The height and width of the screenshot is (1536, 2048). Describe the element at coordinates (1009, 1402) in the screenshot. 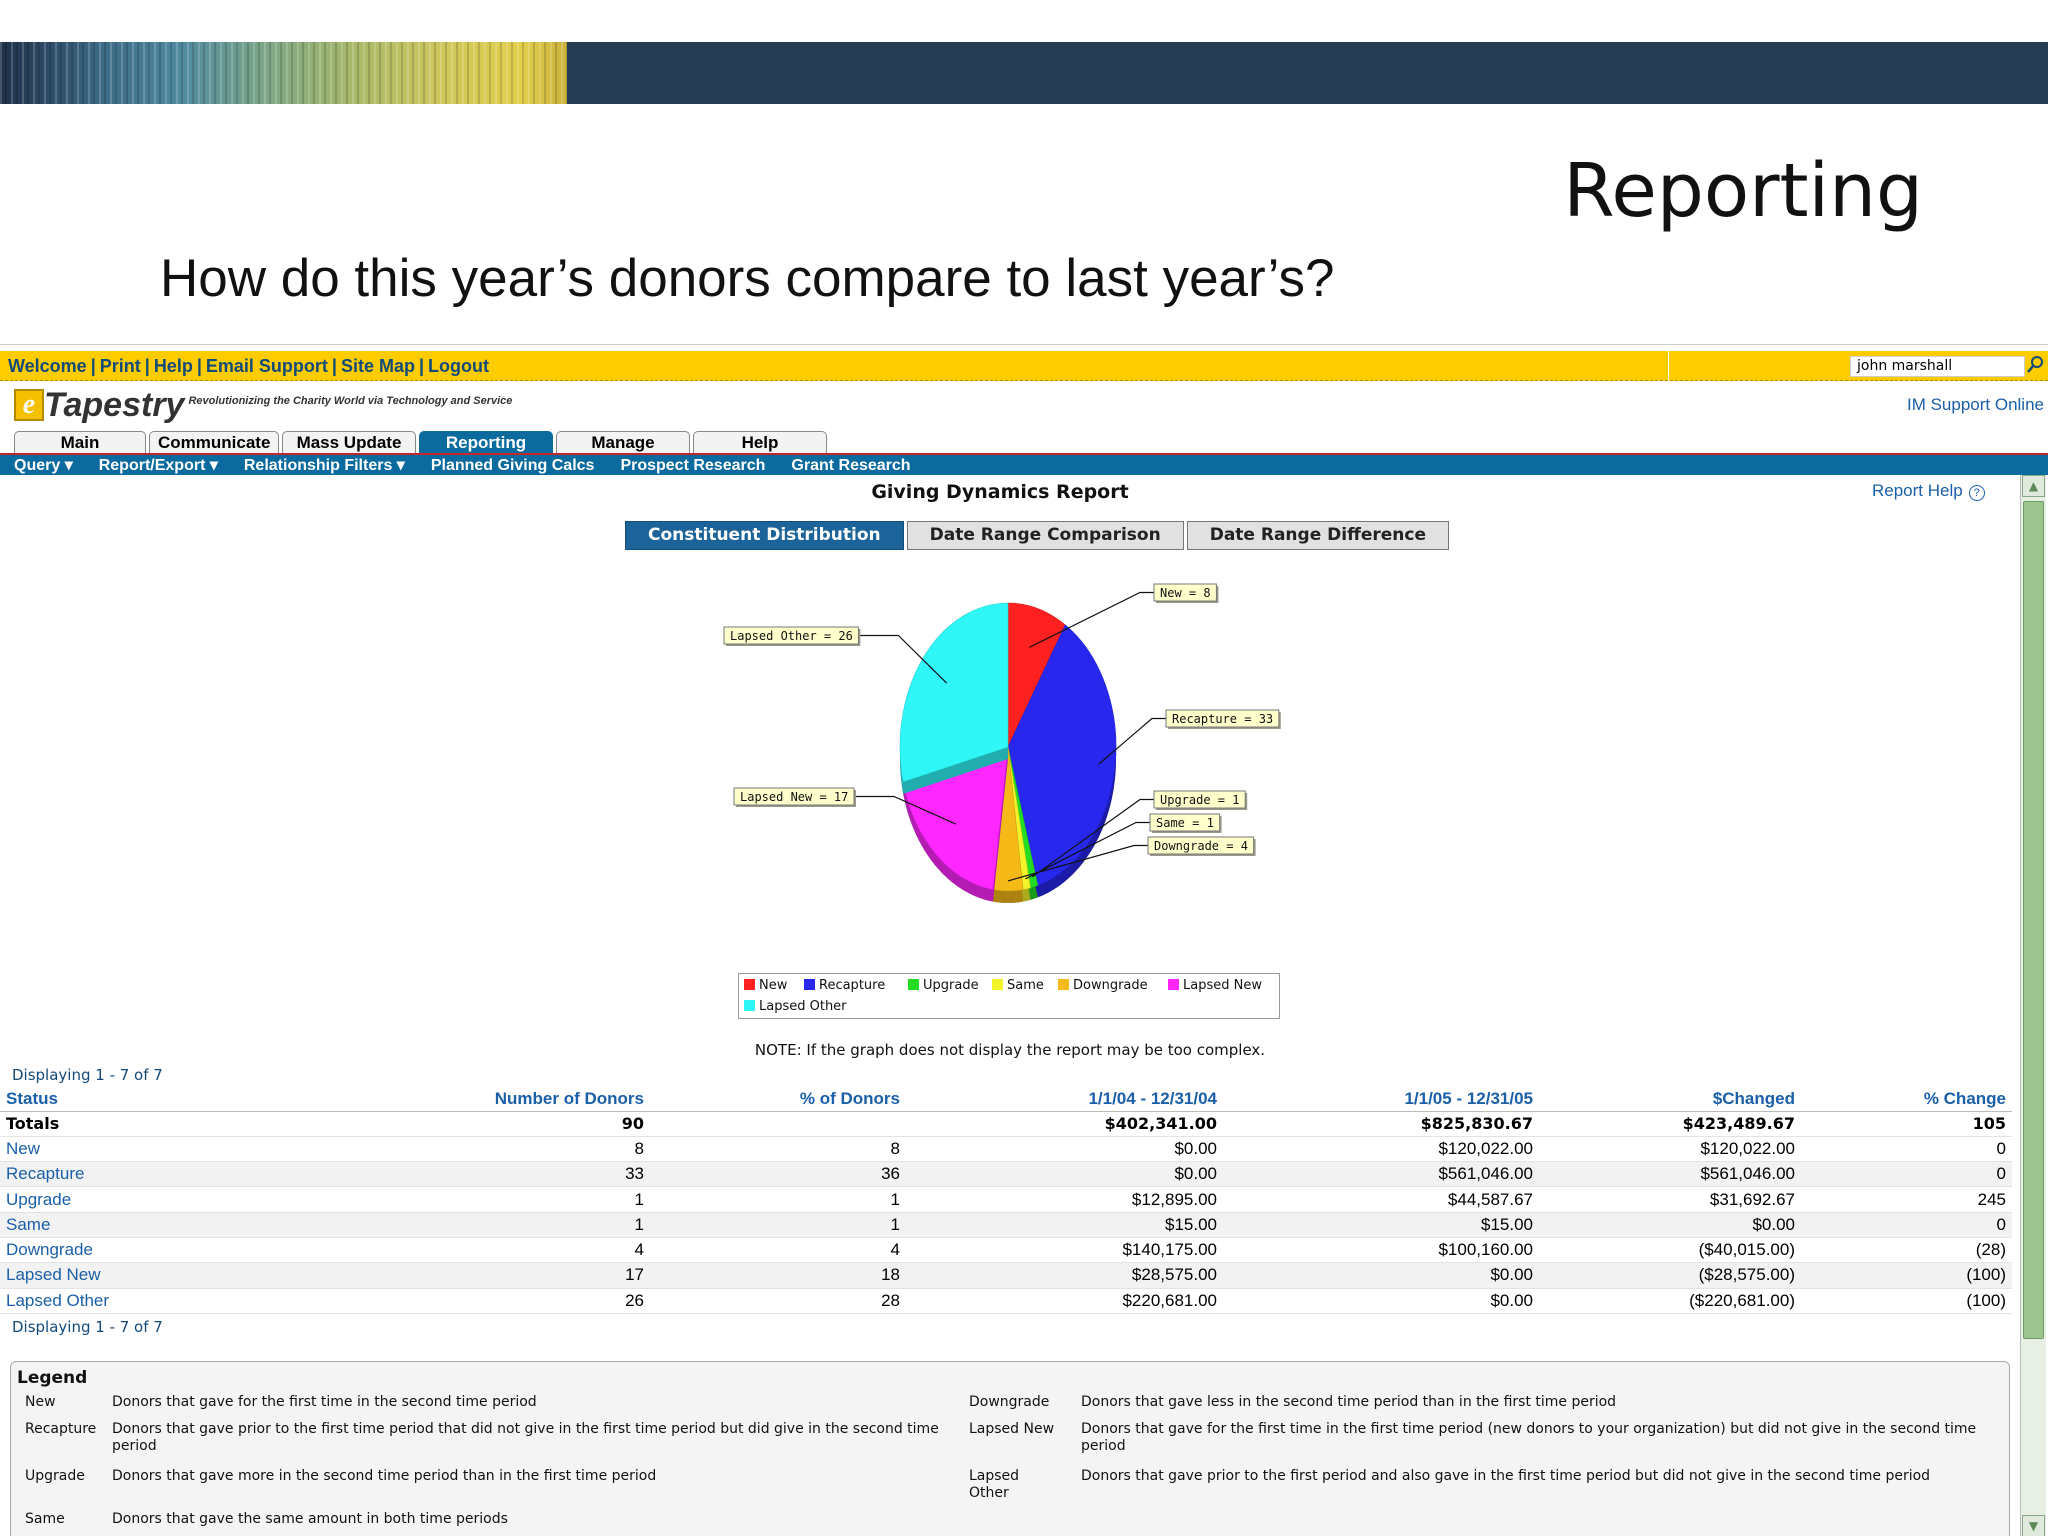

I see `legend-term: Downgrade` at that location.